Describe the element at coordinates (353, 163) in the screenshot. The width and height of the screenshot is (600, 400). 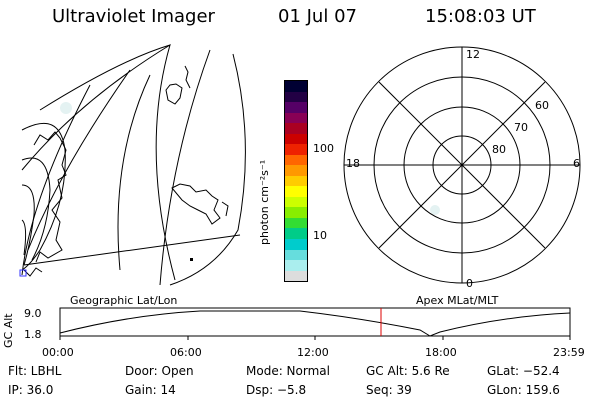
I see `mlt-label-18: 18` at that location.